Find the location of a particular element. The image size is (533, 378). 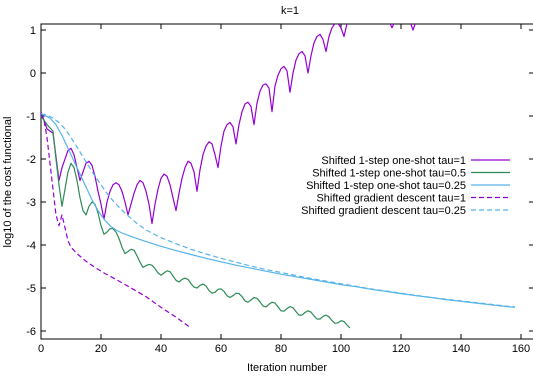

x-tick-label: 100 is located at coordinates (341, 349).